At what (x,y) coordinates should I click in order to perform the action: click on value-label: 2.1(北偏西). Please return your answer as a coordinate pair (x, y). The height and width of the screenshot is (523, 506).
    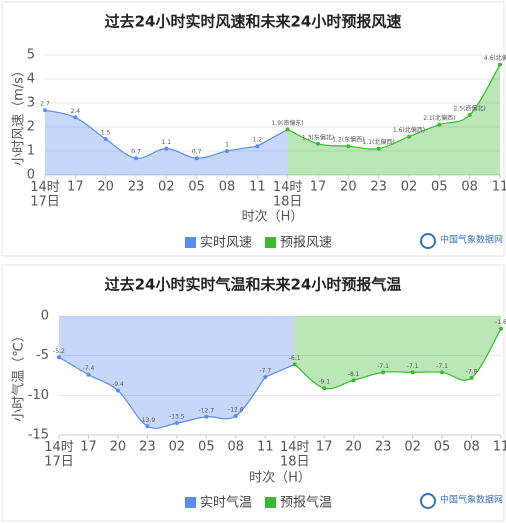
    Looking at the image, I should click on (439, 118).